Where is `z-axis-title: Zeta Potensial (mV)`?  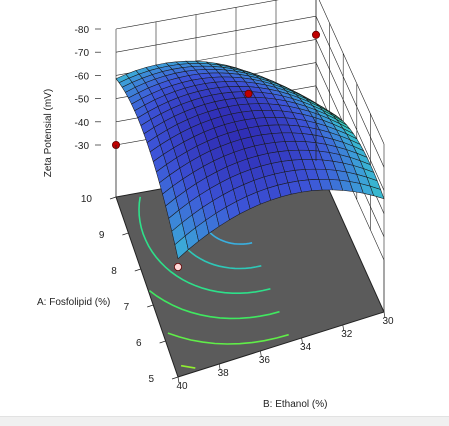
z-axis-title: Zeta Potensial (mV) is located at coordinates (48, 133).